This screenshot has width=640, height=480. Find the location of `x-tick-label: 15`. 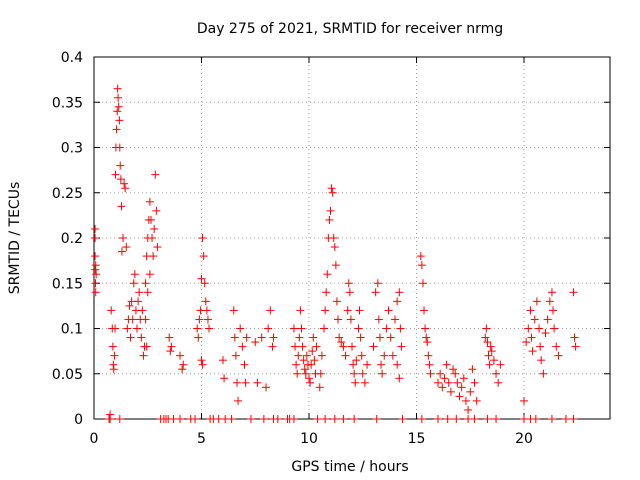

x-tick-label: 15 is located at coordinates (417, 439).